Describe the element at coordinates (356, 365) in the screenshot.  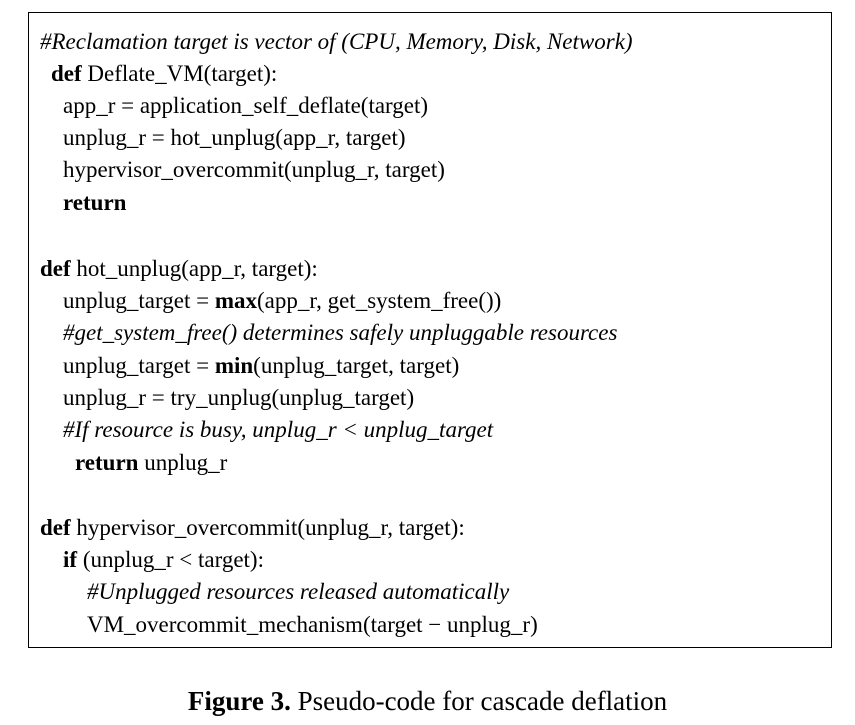
I see `code-text: (unplug_target, target)` at that location.